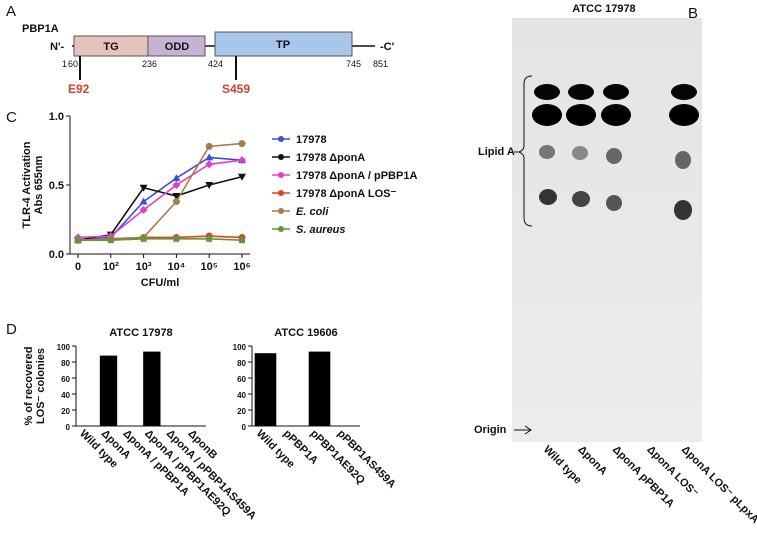  Describe the element at coordinates (187, 473) in the screenshot. I see `x-tick-label: ΔponA / pPBP1AE92Q` at that location.